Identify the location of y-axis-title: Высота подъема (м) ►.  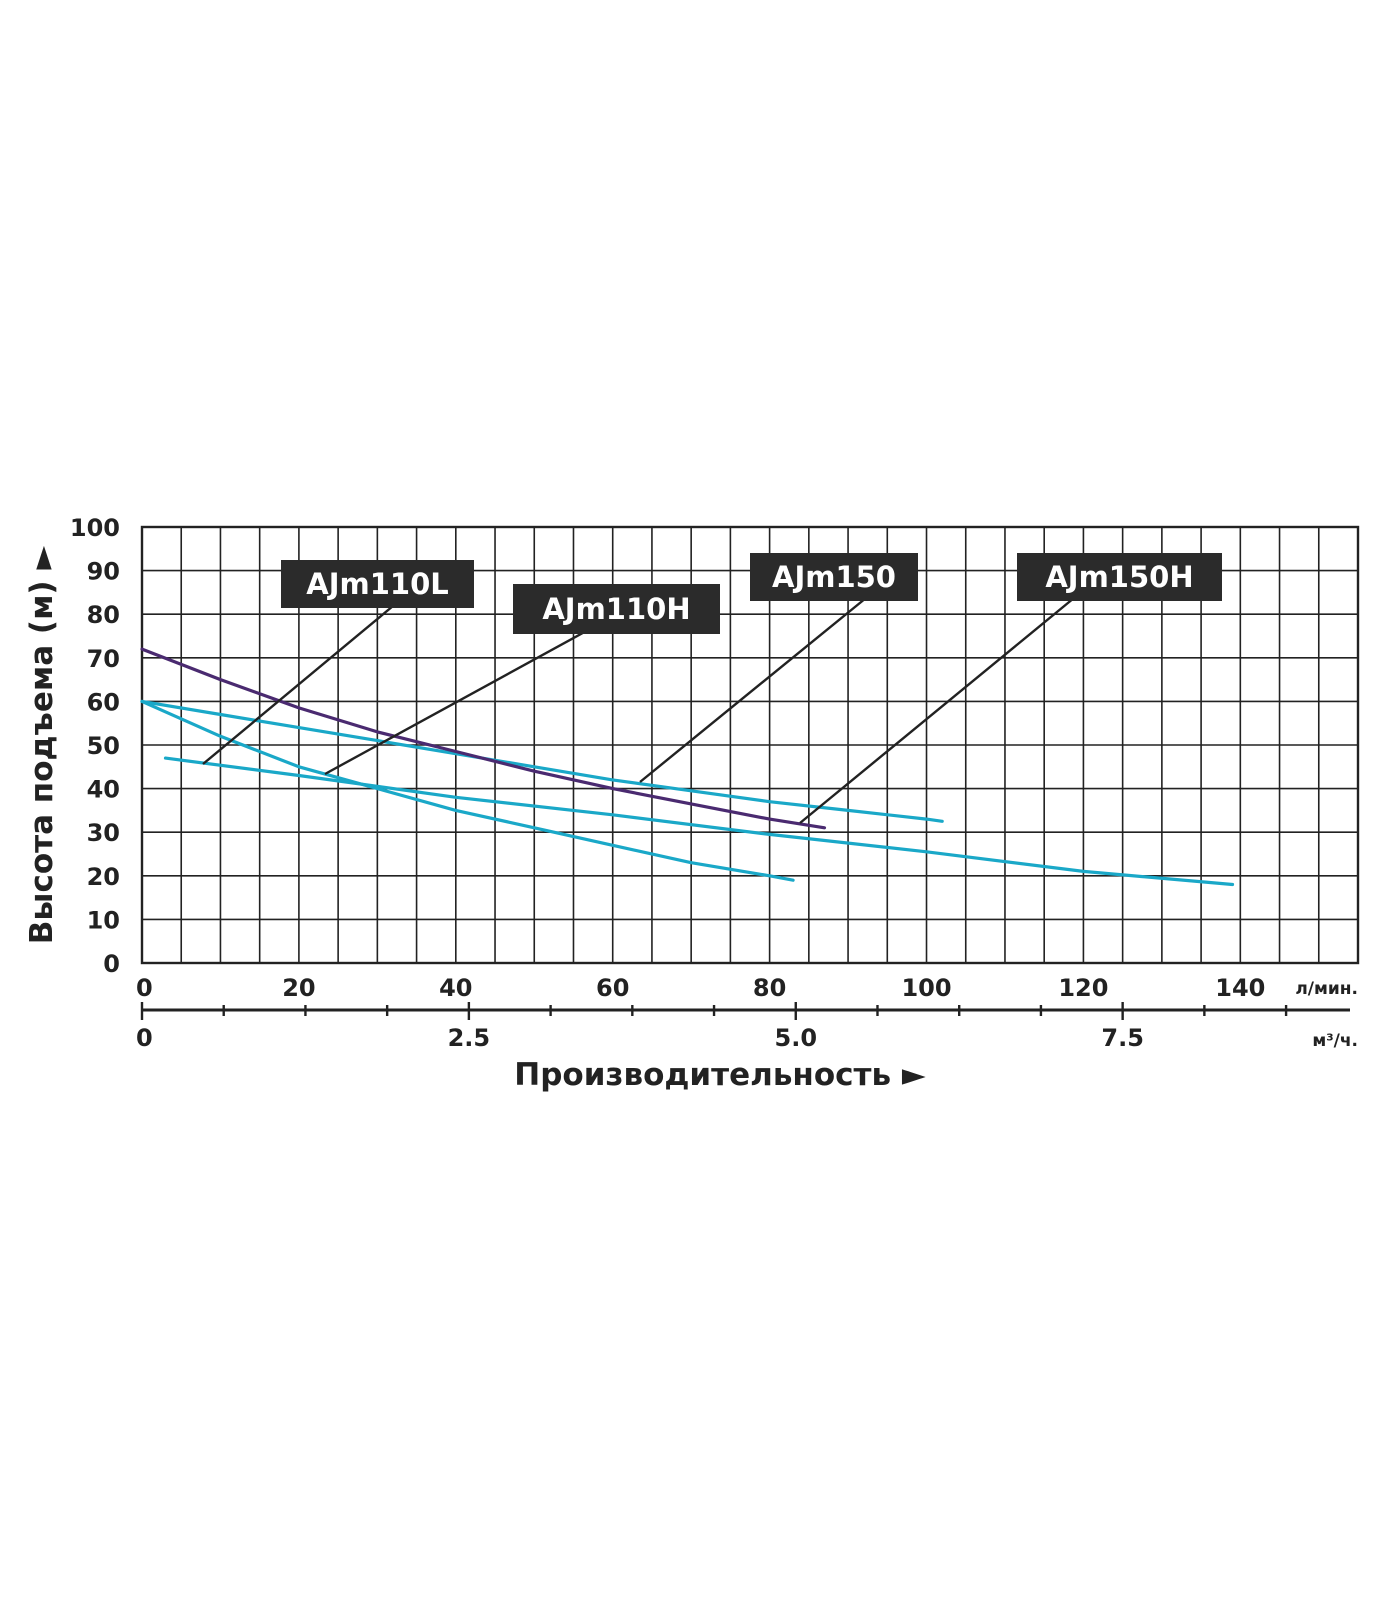
(42, 745).